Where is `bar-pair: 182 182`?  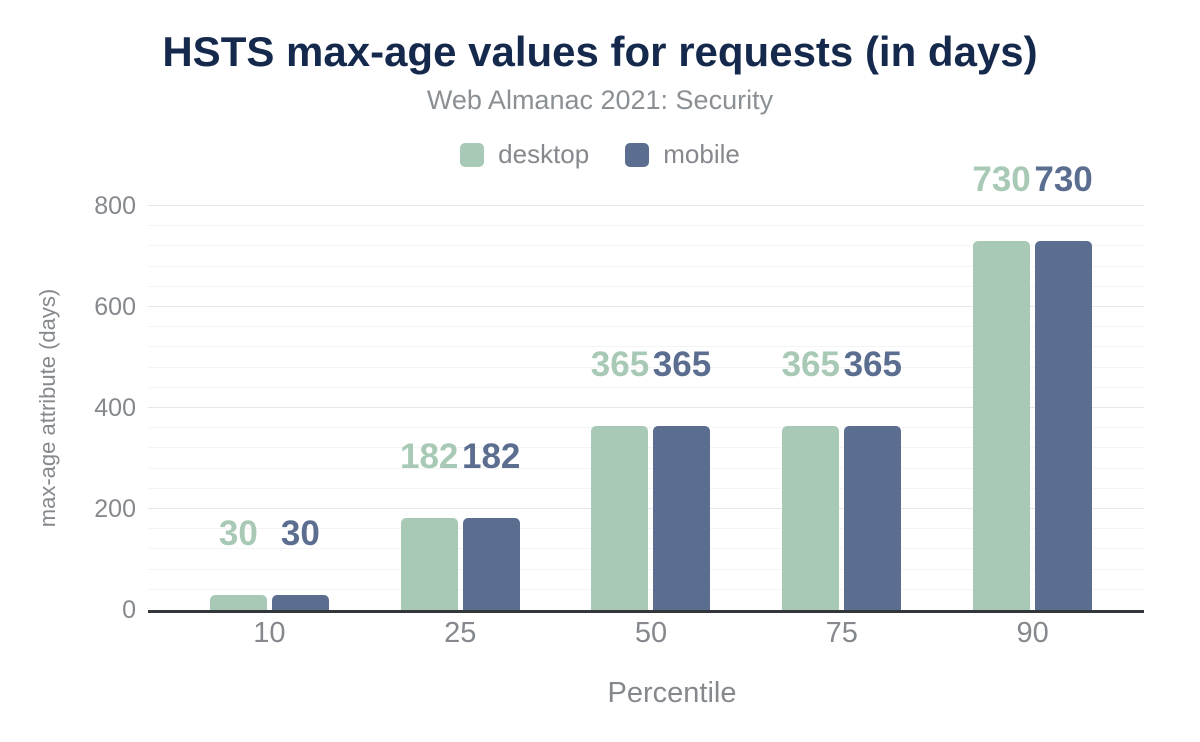 bar-pair: 182 182 is located at coordinates (460, 524).